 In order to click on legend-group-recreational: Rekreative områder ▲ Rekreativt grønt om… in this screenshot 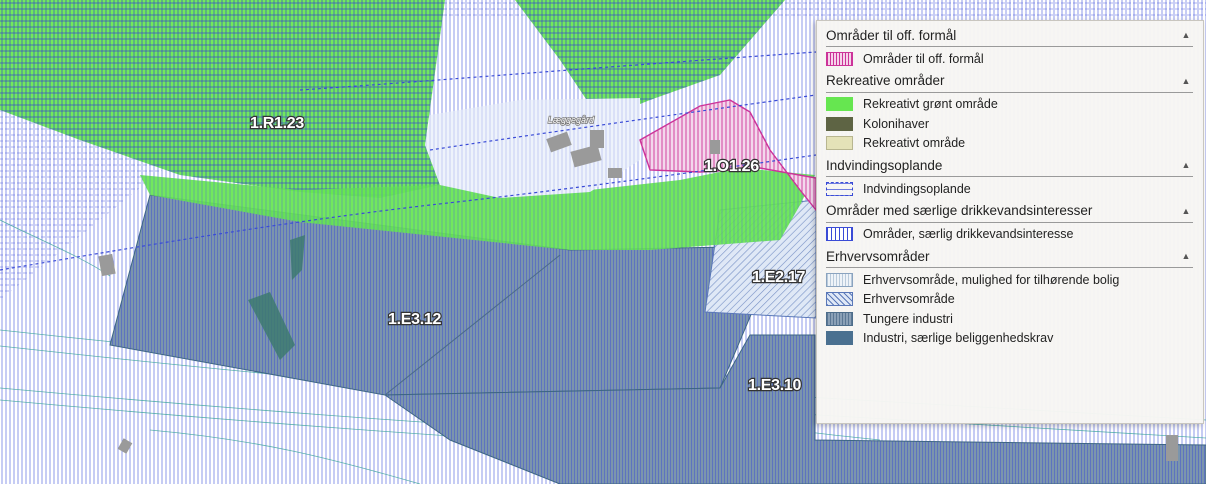, I will do `click(1009, 112)`.